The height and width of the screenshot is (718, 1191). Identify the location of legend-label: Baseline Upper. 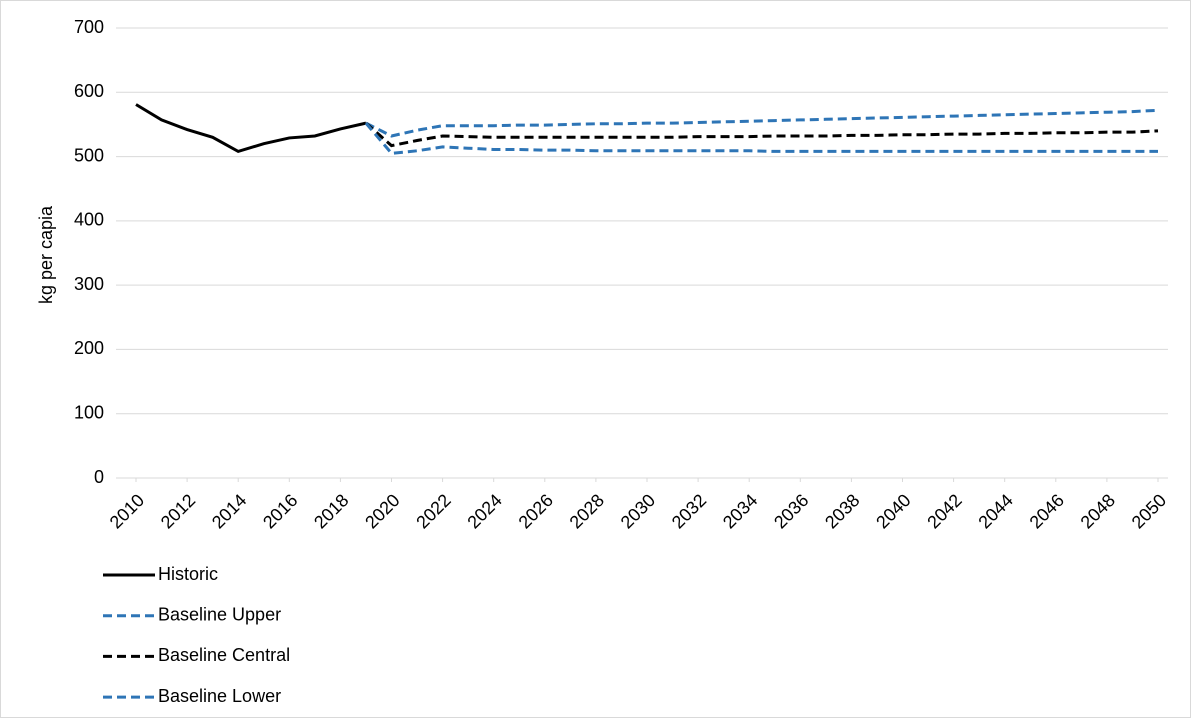
(219, 614).